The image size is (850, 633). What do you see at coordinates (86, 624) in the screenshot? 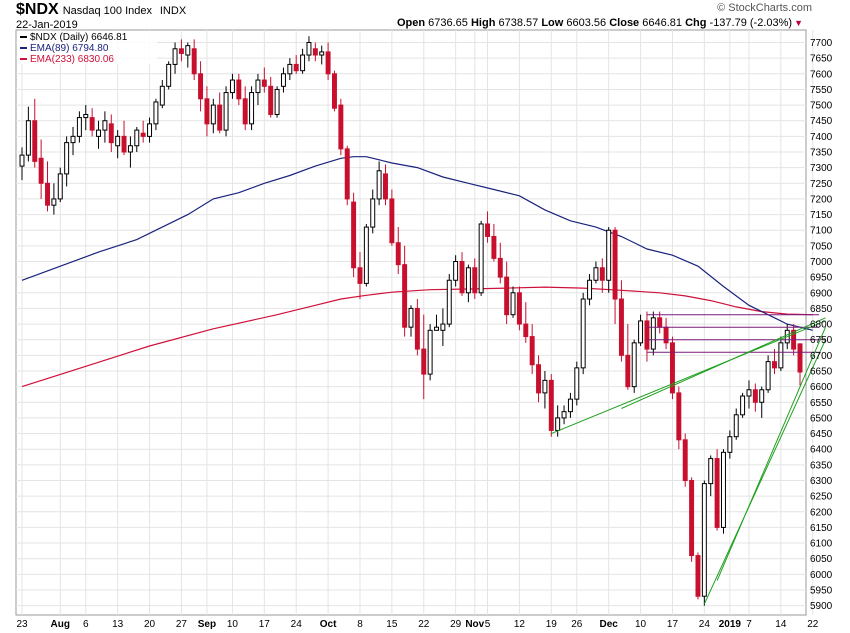
I see `x-tick-label: 6` at bounding box center [86, 624].